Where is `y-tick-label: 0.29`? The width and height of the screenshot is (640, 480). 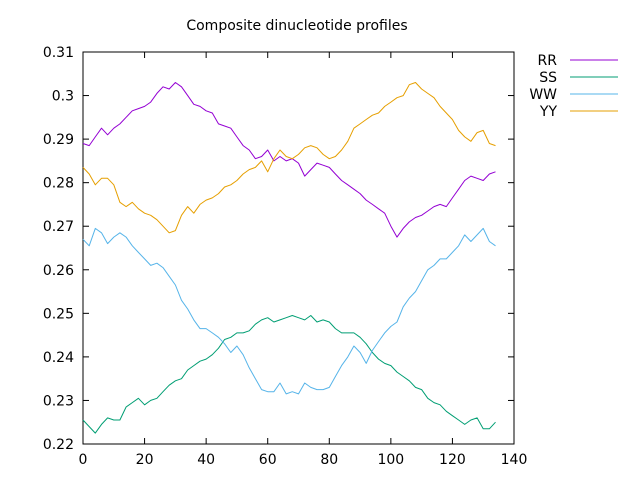
y-tick-label: 0.29 is located at coordinates (58, 140).